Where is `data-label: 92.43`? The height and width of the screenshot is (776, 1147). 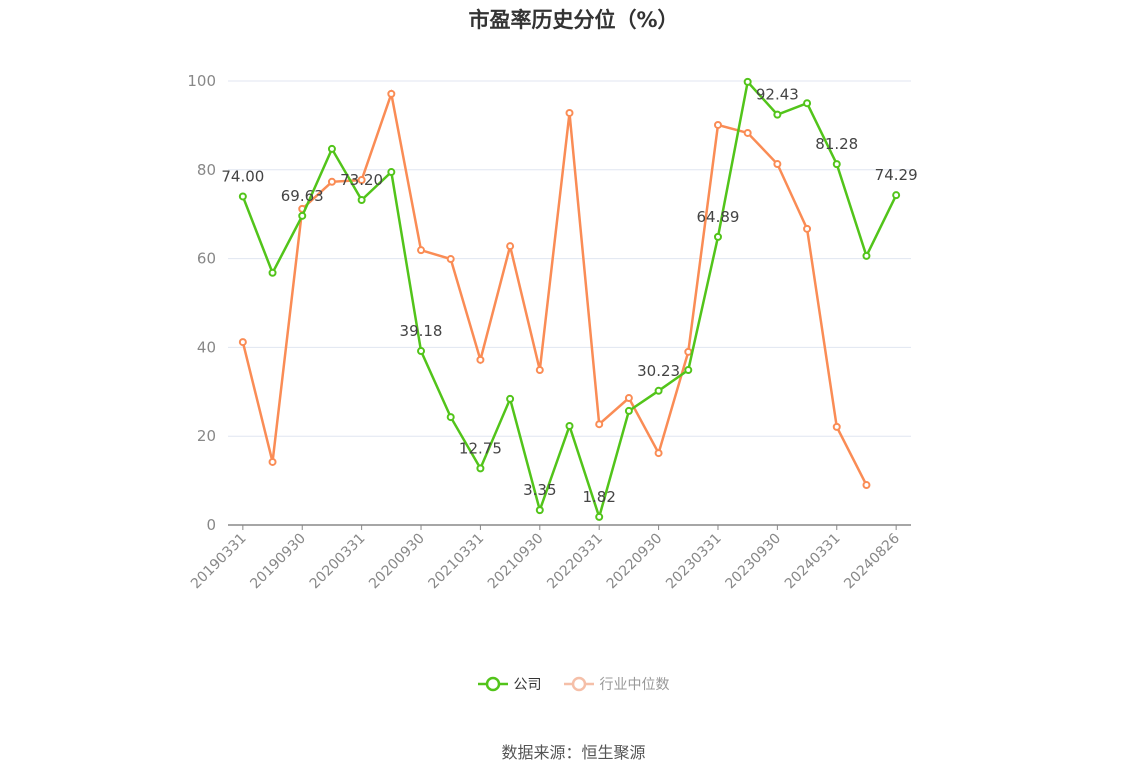
data-label: 92.43 is located at coordinates (777, 95).